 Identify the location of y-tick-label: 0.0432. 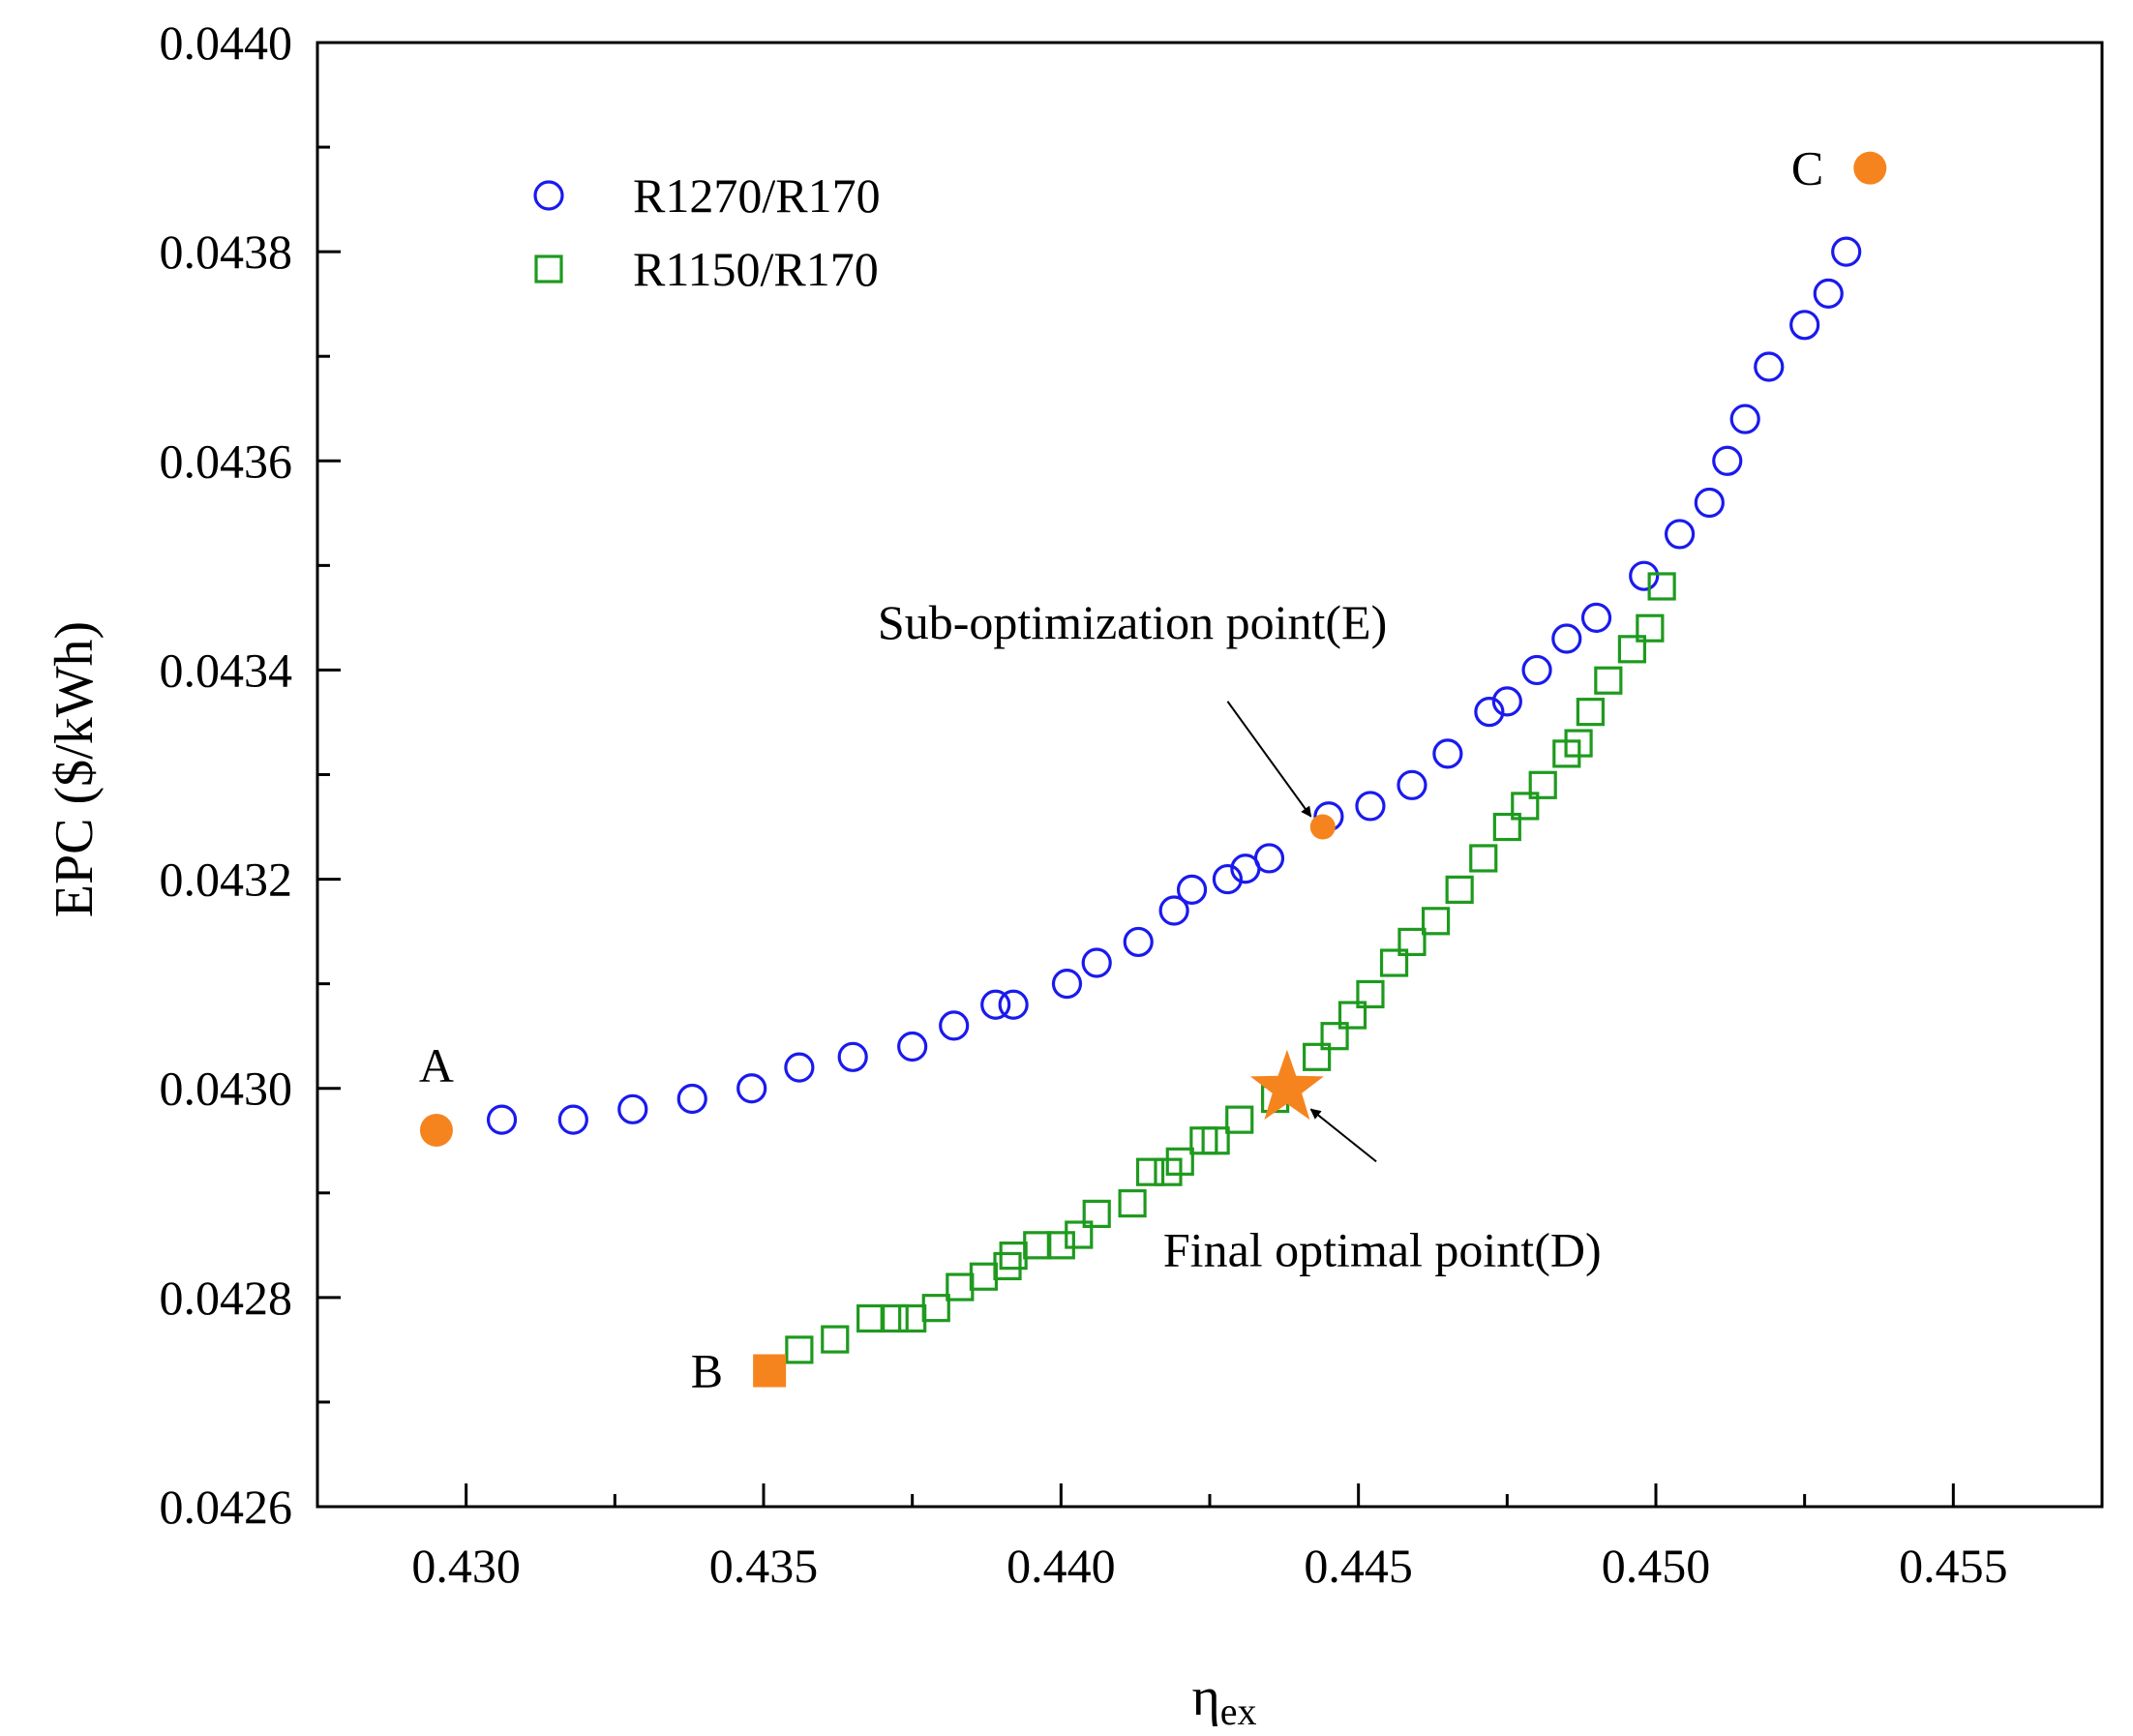
(227, 880).